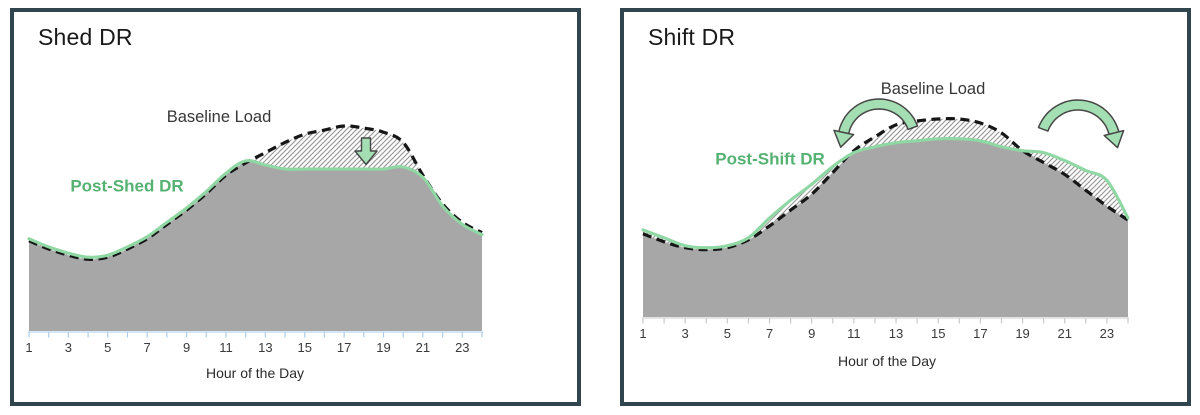 The image size is (1200, 415). What do you see at coordinates (1081, 124) in the screenshot?
I see `shift-right-curved-arrow-icon` at bounding box center [1081, 124].